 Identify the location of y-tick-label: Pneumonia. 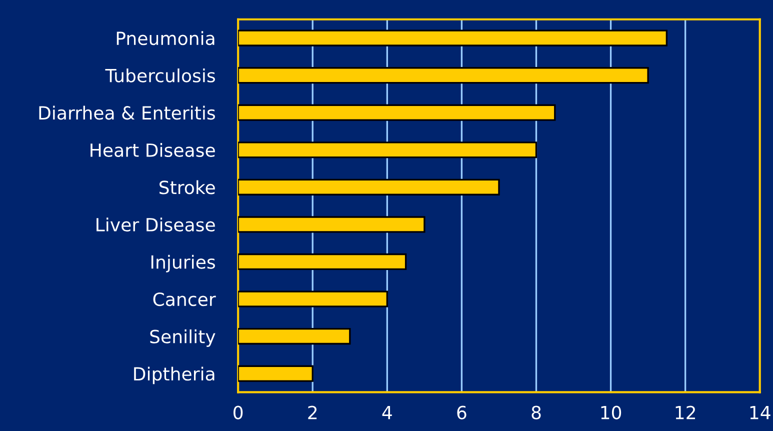
(165, 38).